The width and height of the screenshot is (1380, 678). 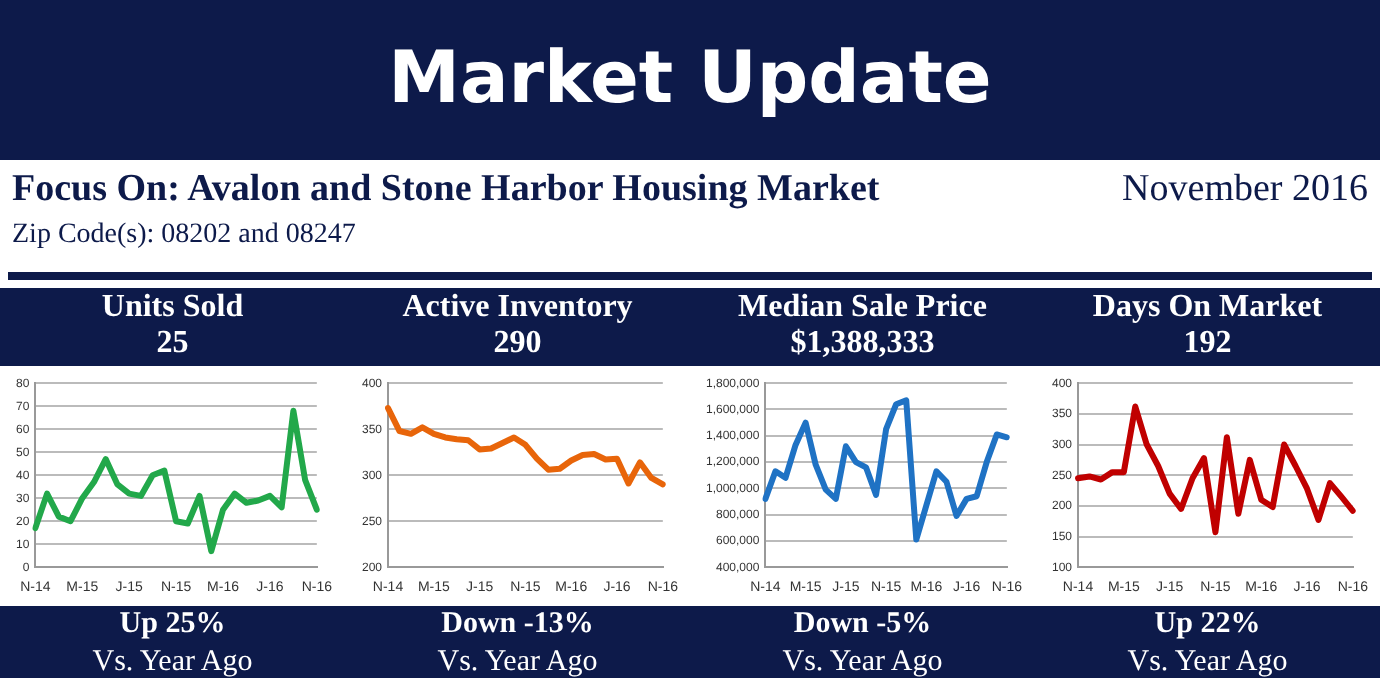 What do you see at coordinates (517, 625) in the screenshot?
I see `text: Down -13%` at bounding box center [517, 625].